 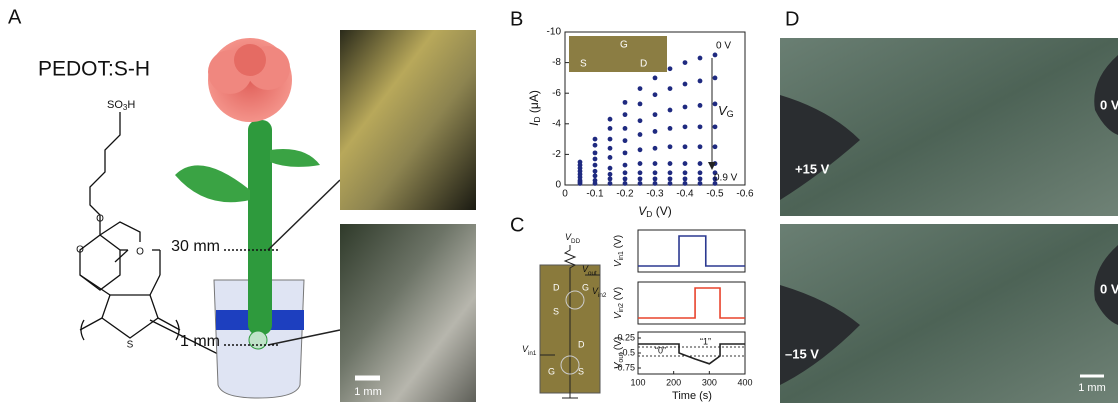 What do you see at coordinates (532, 353) in the screenshot?
I see `label-sub: in1` at bounding box center [532, 353].